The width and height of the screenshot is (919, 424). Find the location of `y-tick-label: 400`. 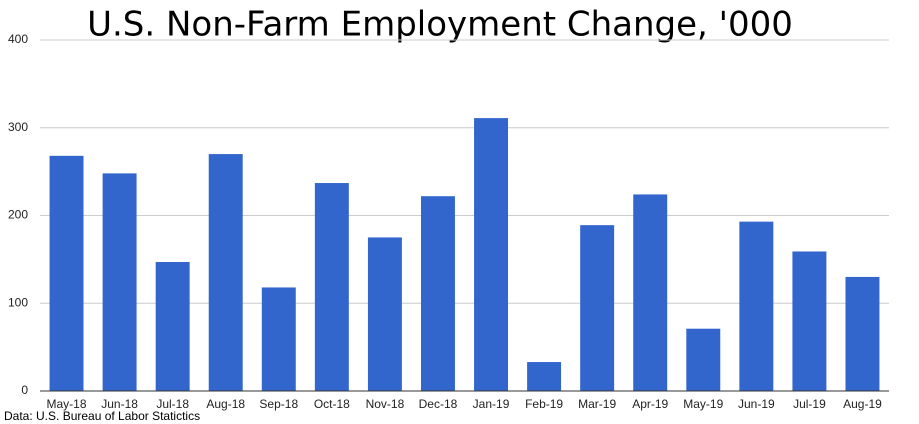

y-tick-label: 400 is located at coordinates (18, 39).